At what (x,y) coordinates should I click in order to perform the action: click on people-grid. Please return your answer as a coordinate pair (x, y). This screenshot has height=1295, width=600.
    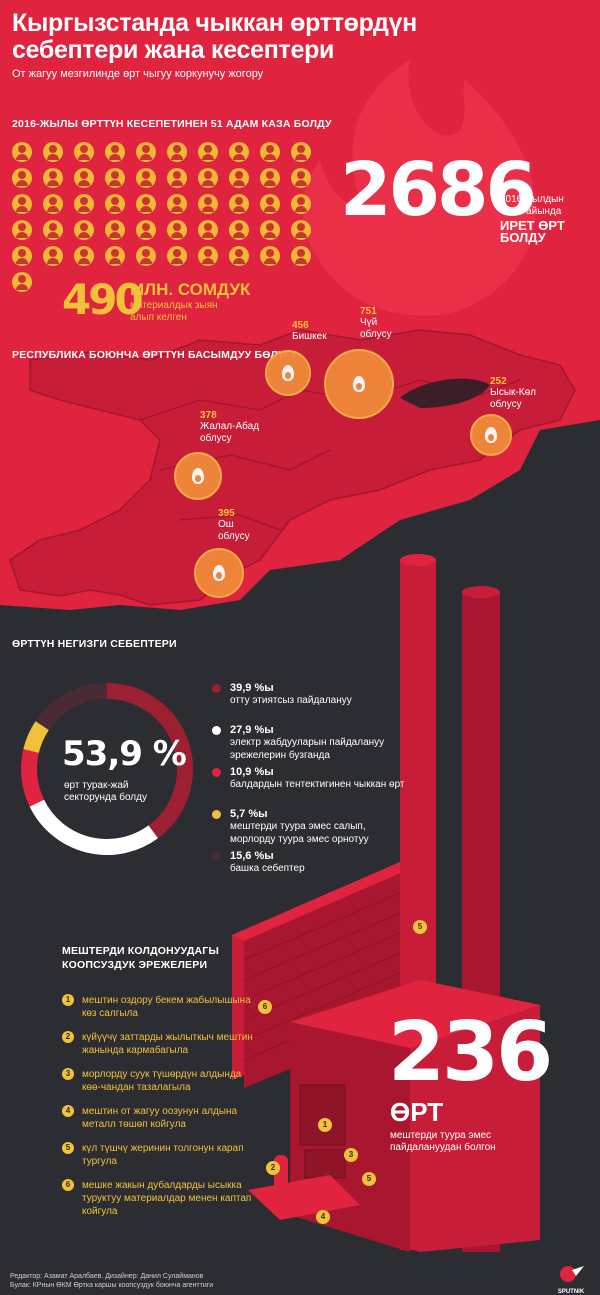
    Looking at the image, I should click on (172, 217).